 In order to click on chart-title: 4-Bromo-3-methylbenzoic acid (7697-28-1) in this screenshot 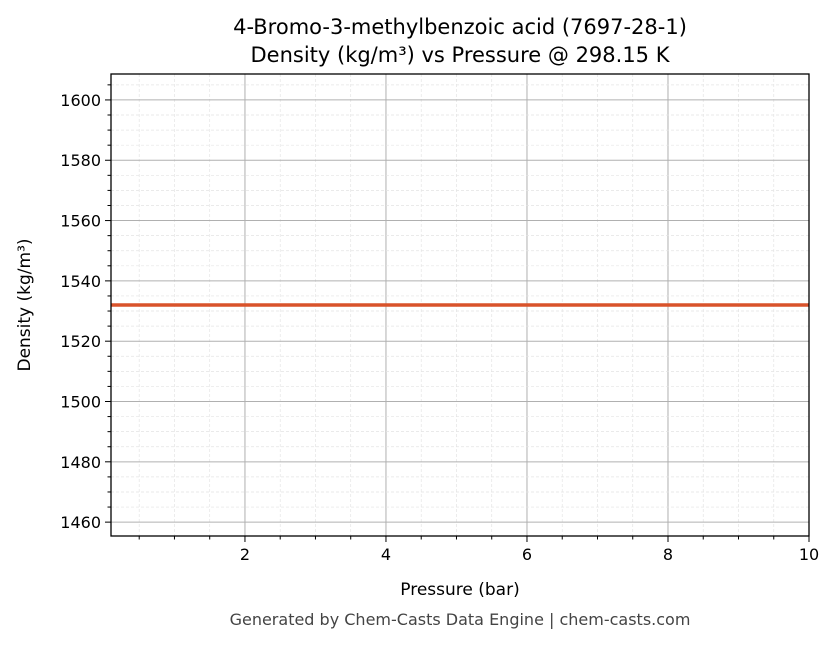, I will do `click(460, 27)`.